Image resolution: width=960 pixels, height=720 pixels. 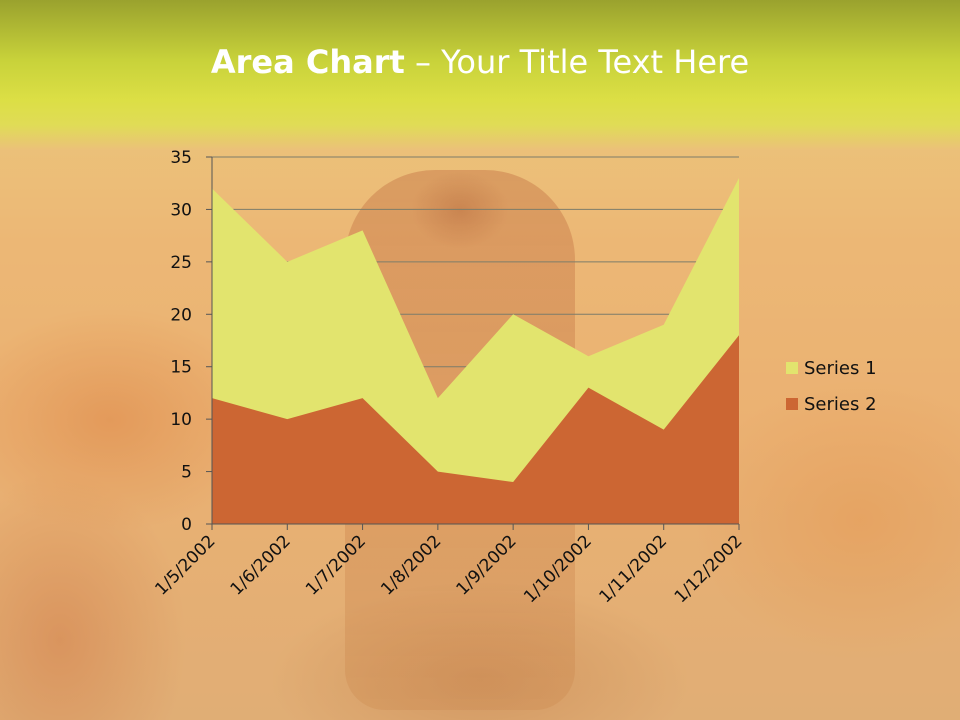 I want to click on y-tick-label: 15, so click(x=181, y=368).